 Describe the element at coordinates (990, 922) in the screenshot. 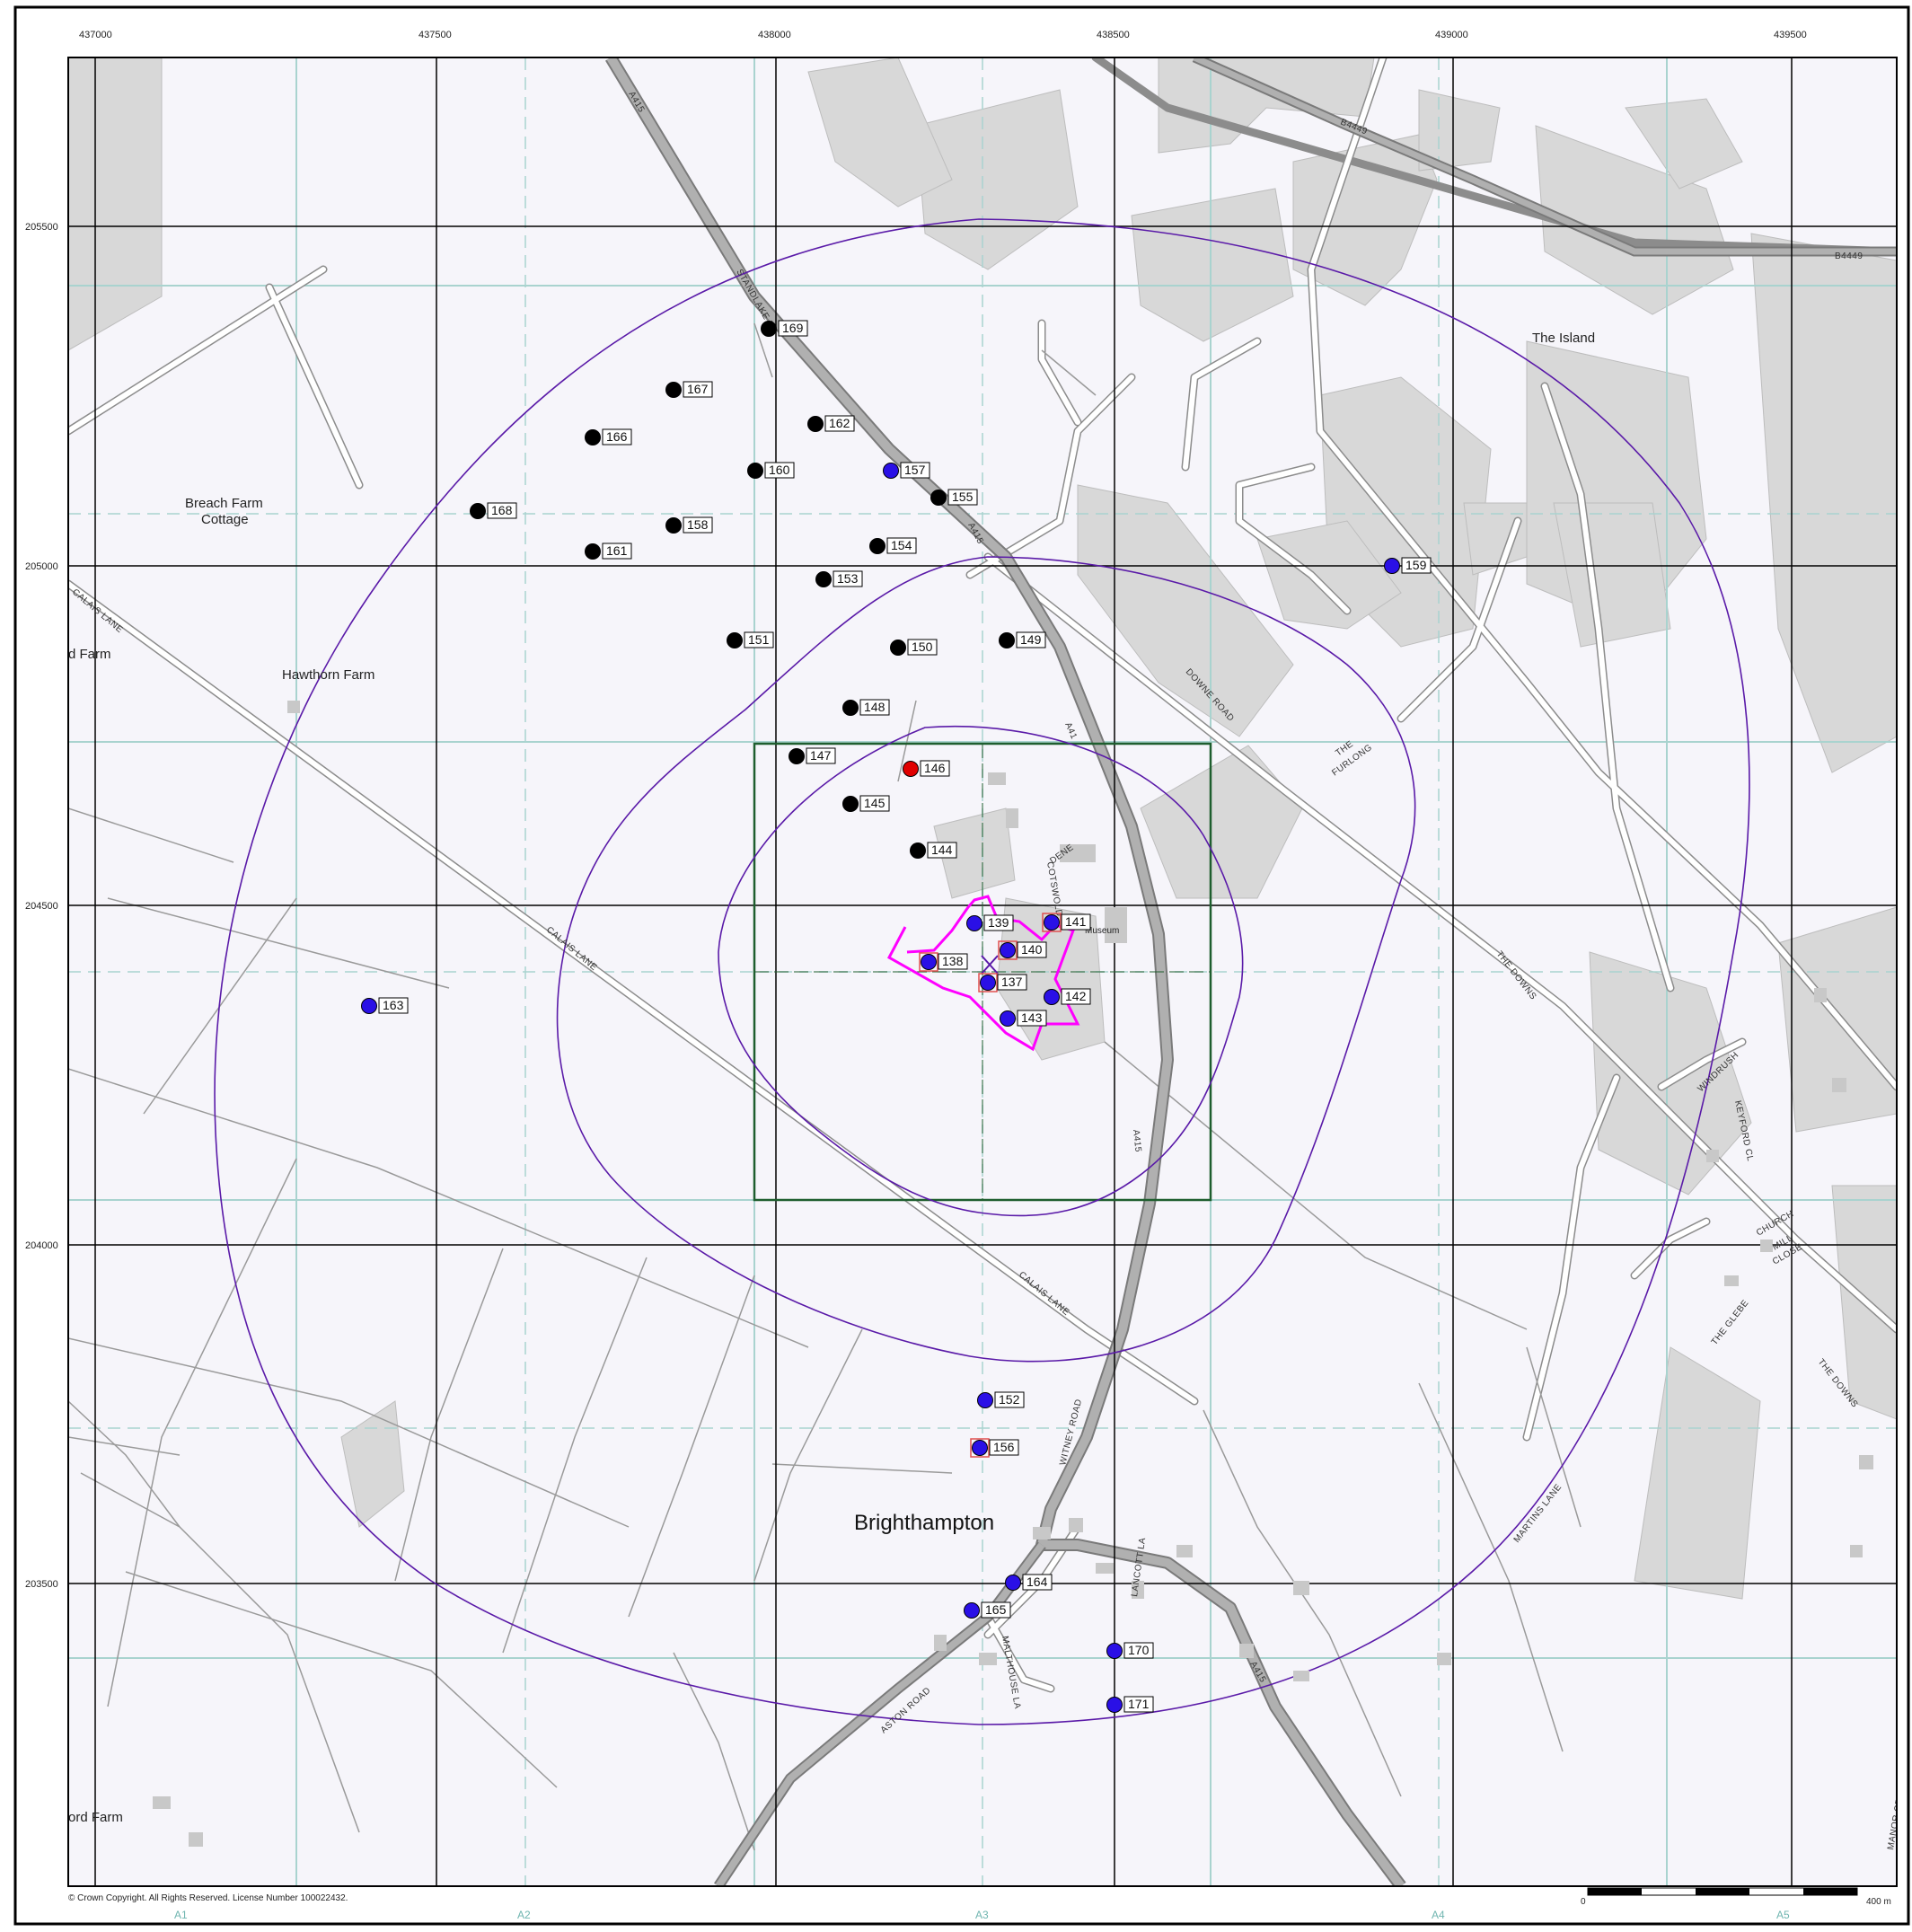

I see `map-point: 139` at that location.